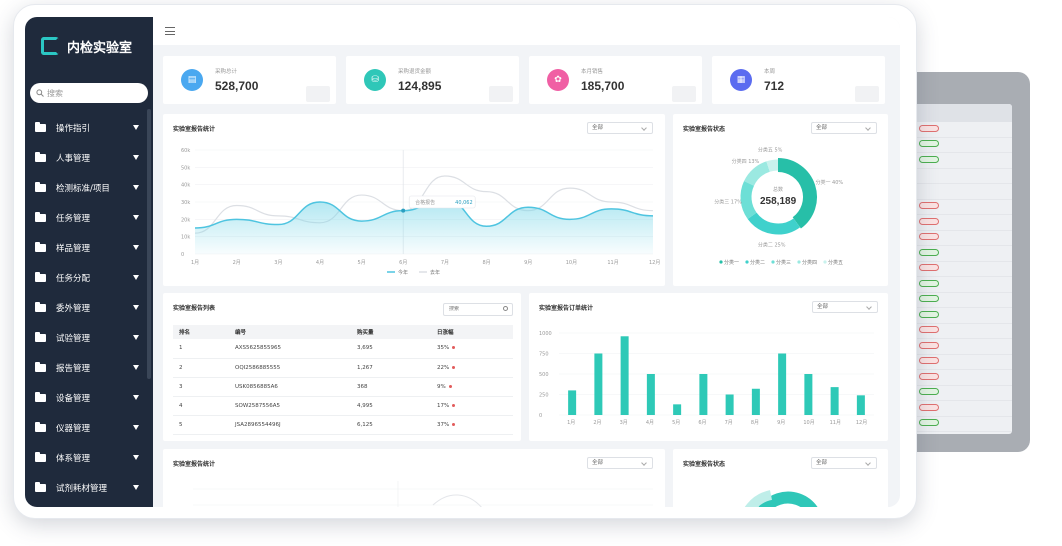 Image resolution: width=1062 pixels, height=546 pixels. Describe the element at coordinates (181, 386) in the screenshot. I see `cell-text: 3` at that location.